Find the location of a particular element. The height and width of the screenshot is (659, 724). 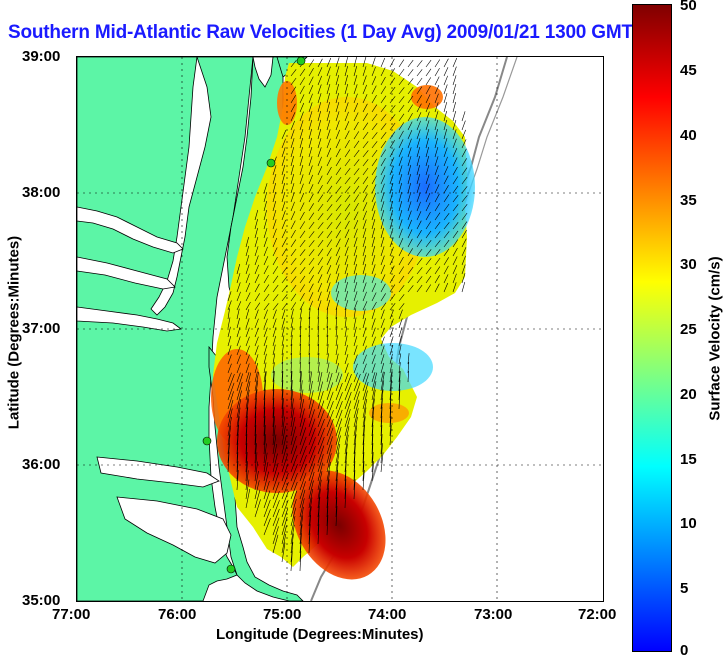

velocity-field-cyan-mid is located at coordinates (361, 293).